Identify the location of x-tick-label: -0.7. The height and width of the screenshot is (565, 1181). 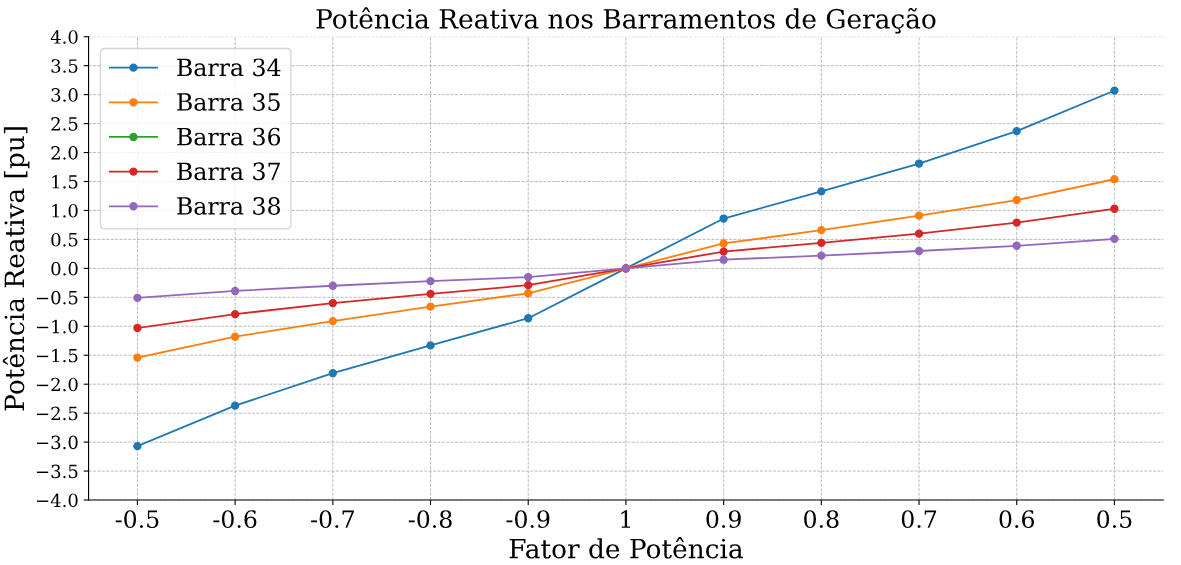
(332, 519).